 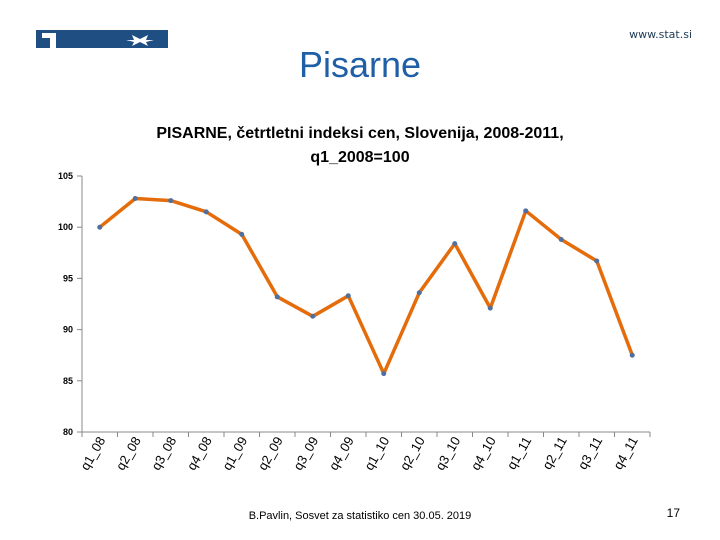 What do you see at coordinates (625, 453) in the screenshot?
I see `x-tick-label: q4_11` at bounding box center [625, 453].